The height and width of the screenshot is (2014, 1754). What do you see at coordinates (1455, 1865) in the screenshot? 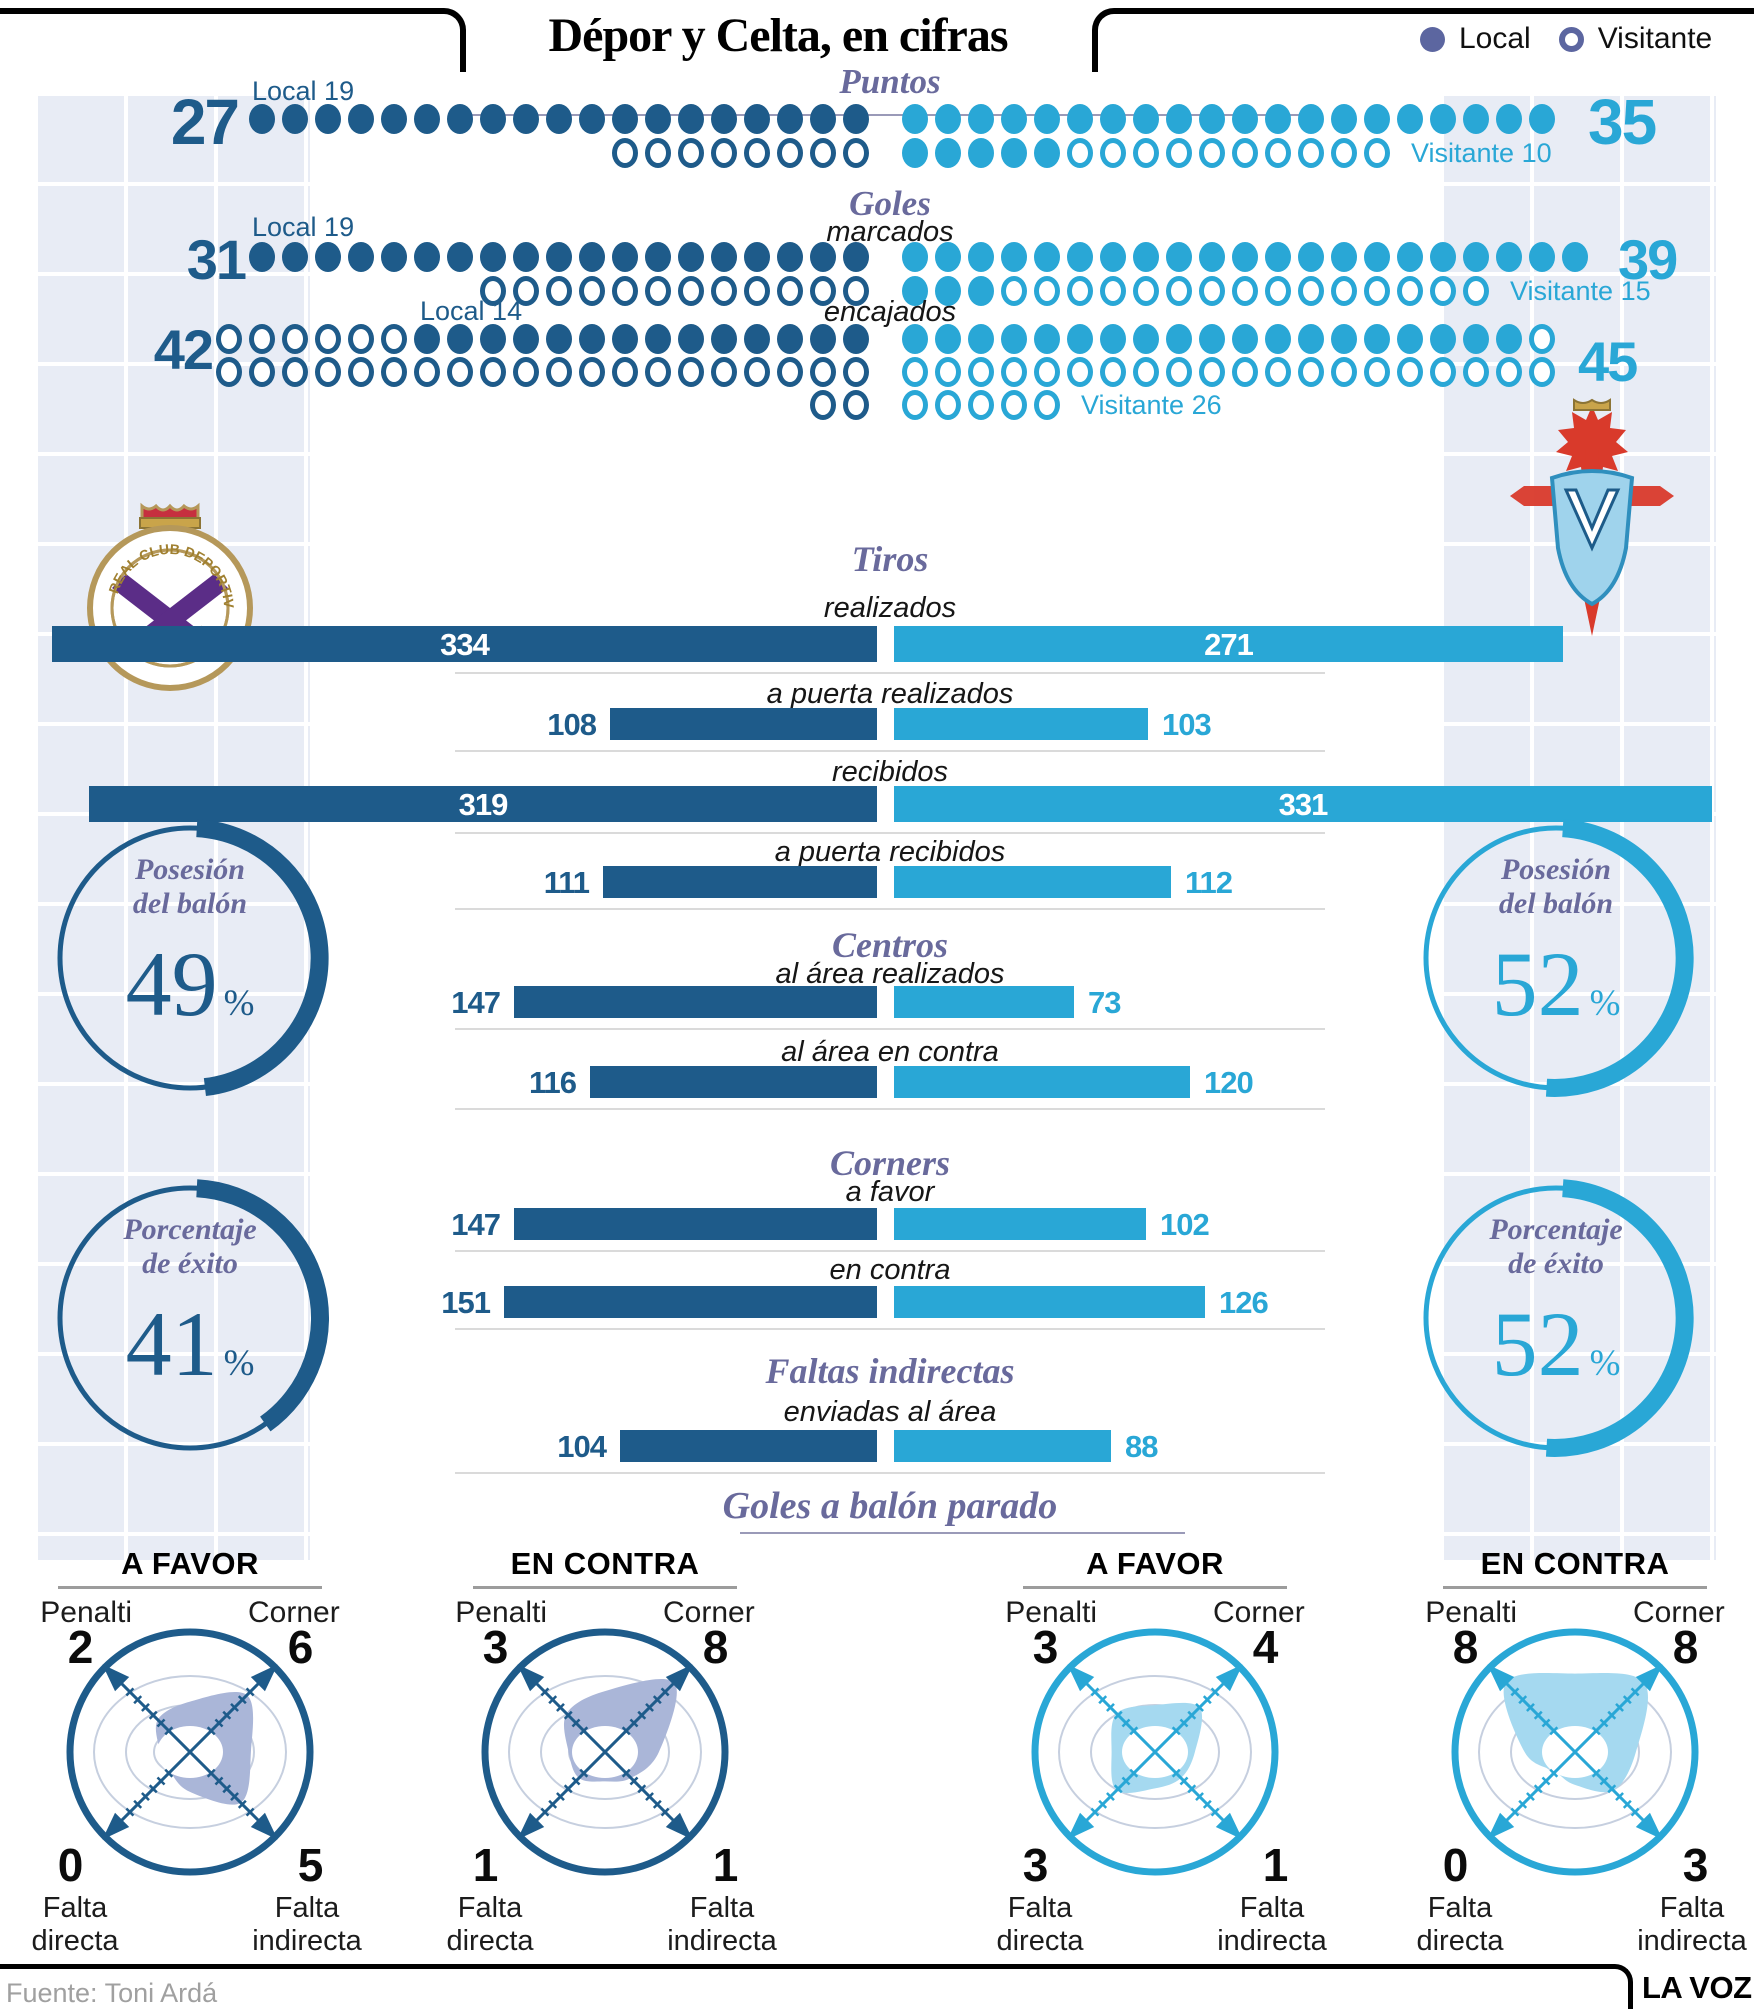
I see `radar-value-falta-directa: 0` at bounding box center [1455, 1865].